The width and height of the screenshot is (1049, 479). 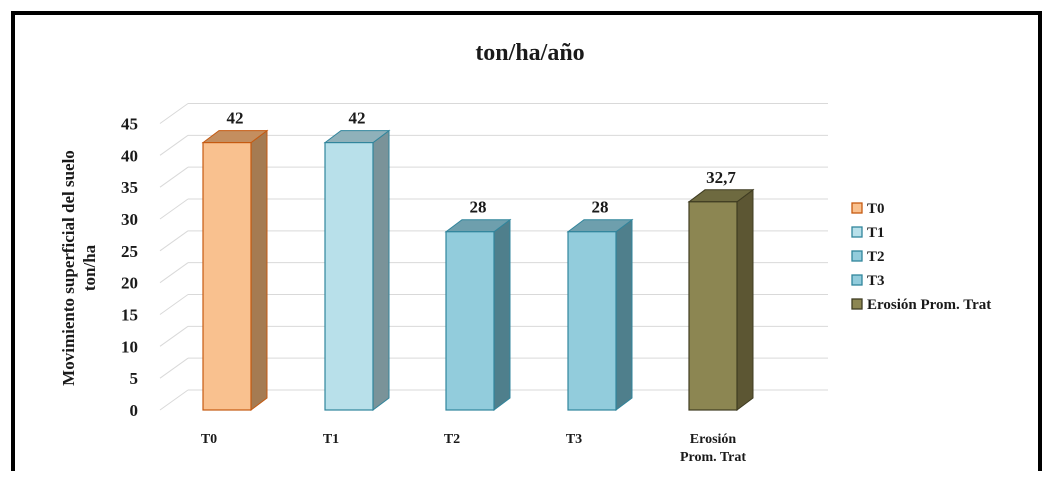 I want to click on y-tick-label: 20, so click(x=129, y=283).